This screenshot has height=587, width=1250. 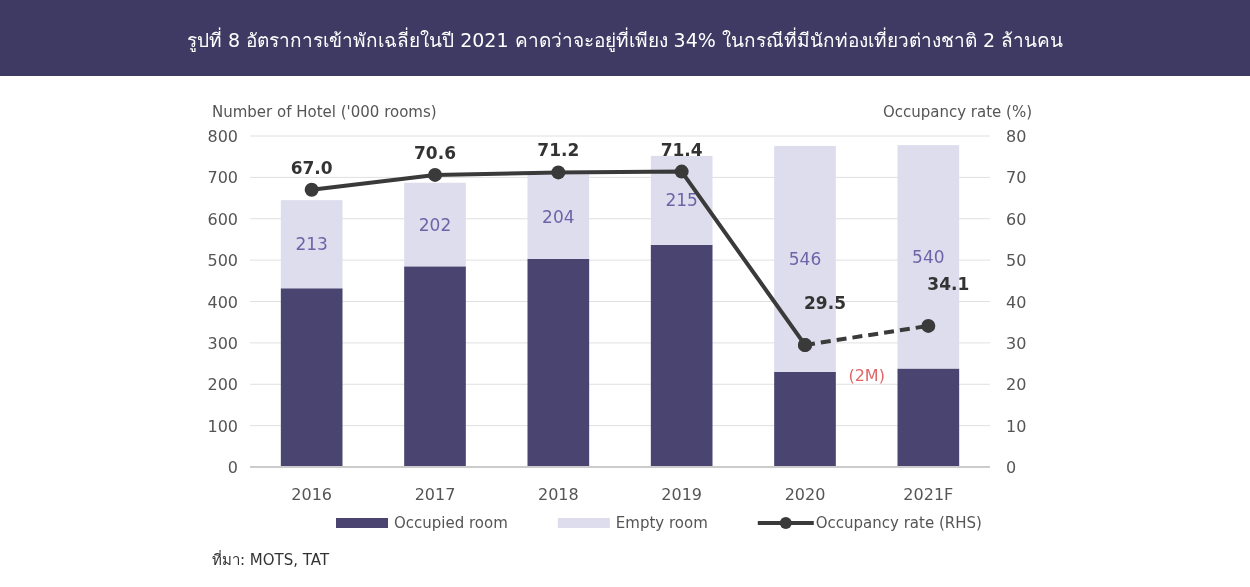 I want to click on data-label: 70.6, so click(x=435, y=152).